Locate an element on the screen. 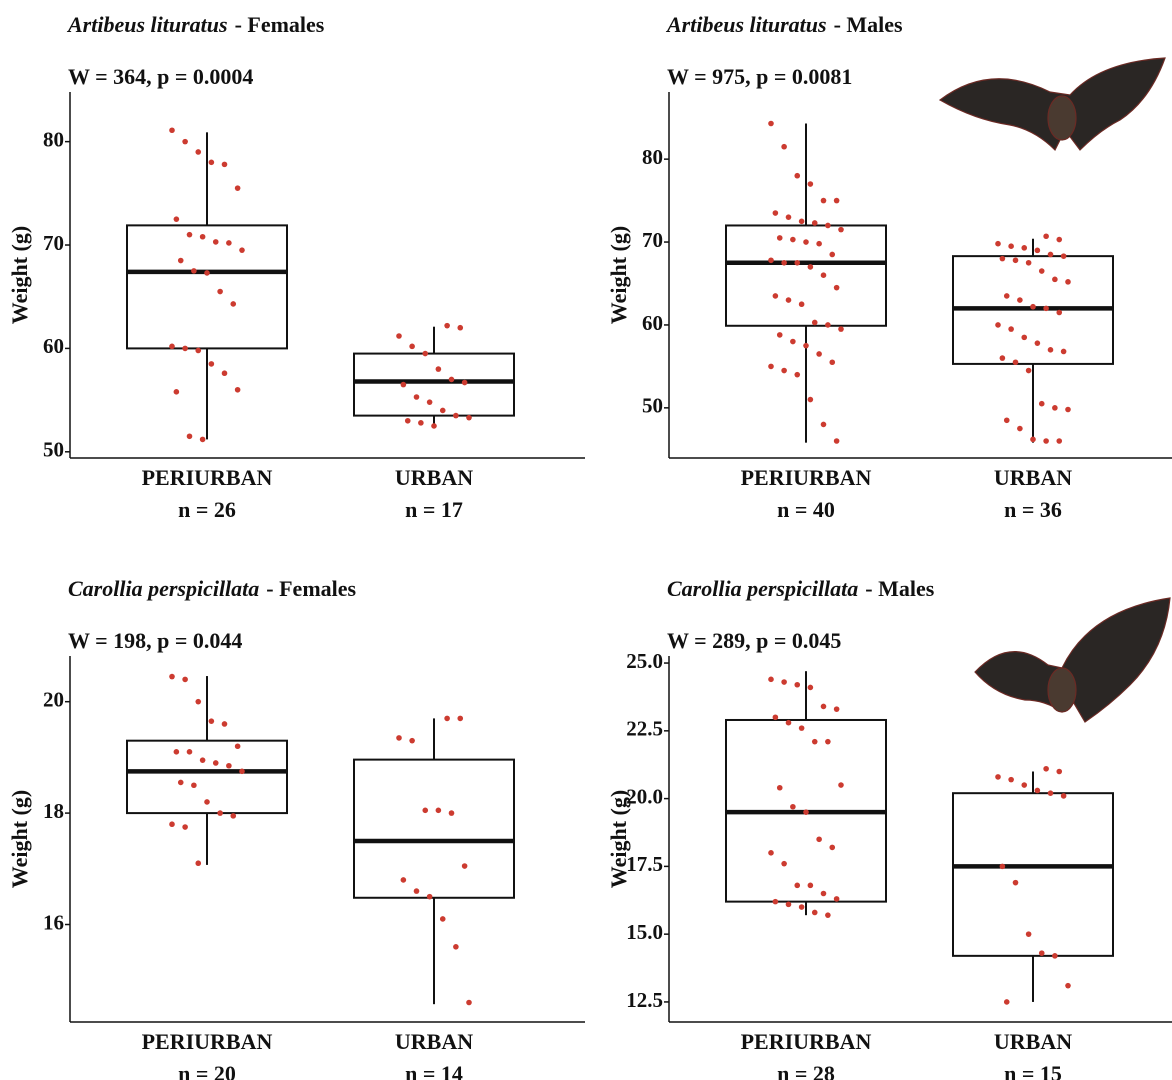 The height and width of the screenshot is (1080, 1172). y-tick-label: 15.0 is located at coordinates (644, 932).